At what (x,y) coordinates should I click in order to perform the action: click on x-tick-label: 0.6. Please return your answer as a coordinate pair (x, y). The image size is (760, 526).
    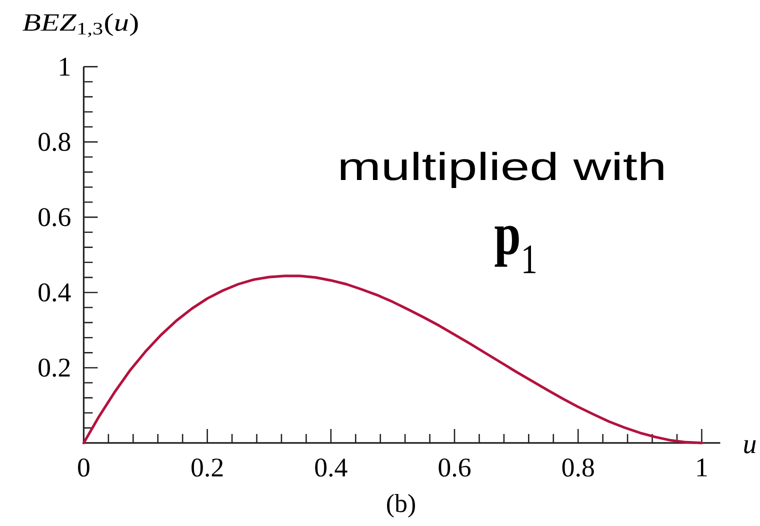
    Looking at the image, I should click on (454, 467).